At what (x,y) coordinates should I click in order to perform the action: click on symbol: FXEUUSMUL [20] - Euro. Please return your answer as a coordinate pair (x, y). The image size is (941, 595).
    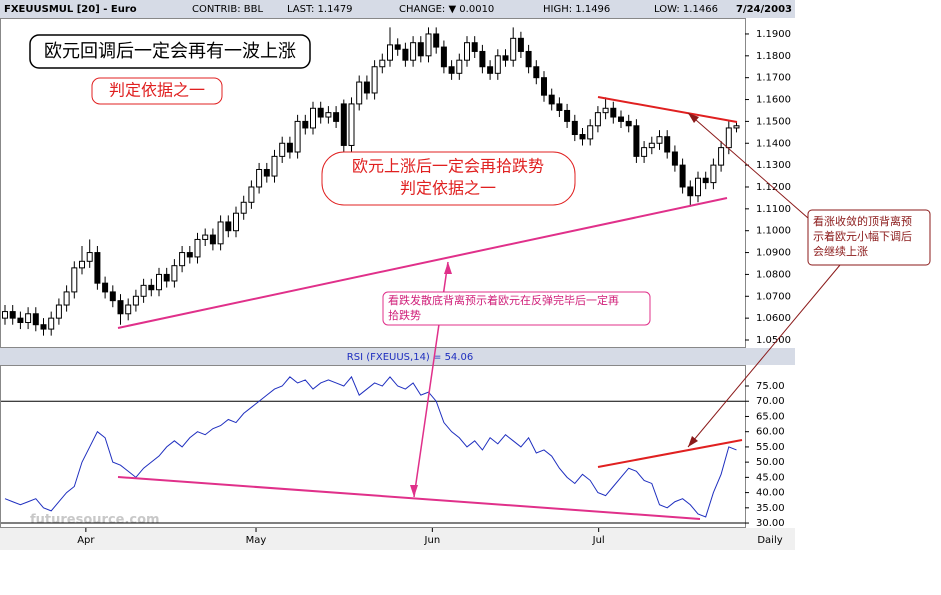
    Looking at the image, I should click on (70, 9).